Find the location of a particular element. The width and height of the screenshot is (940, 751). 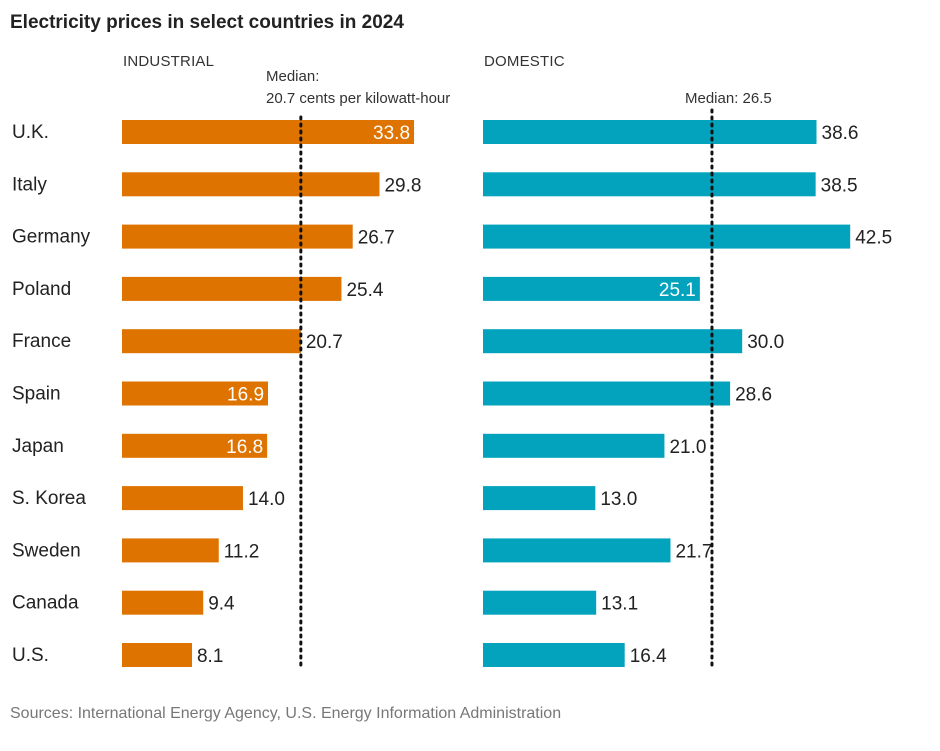

category-label: Germany is located at coordinates (51, 237).